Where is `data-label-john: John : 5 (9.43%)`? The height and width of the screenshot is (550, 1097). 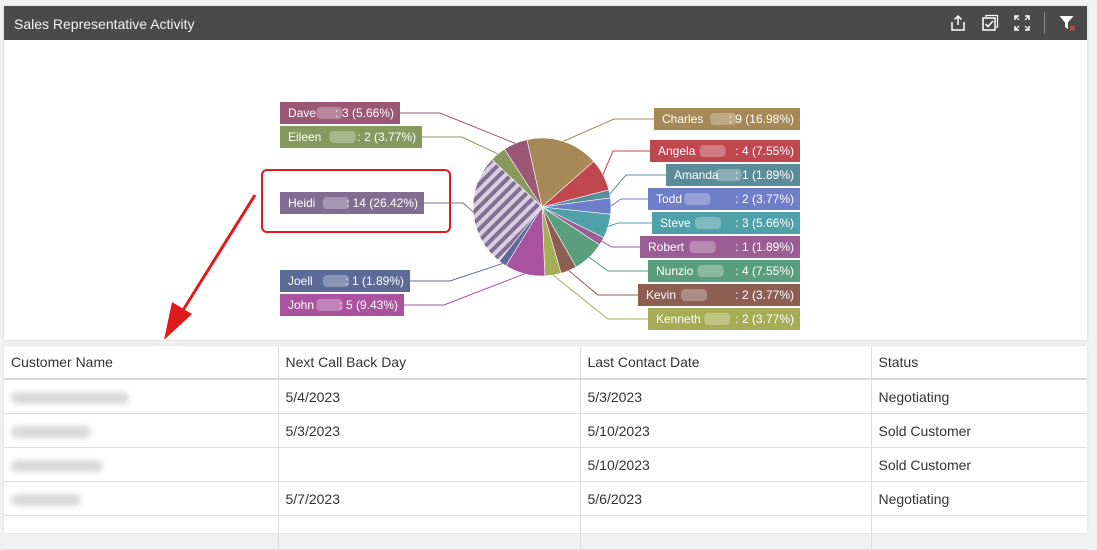
data-label-john: John : 5 (9.43%) is located at coordinates (342, 305).